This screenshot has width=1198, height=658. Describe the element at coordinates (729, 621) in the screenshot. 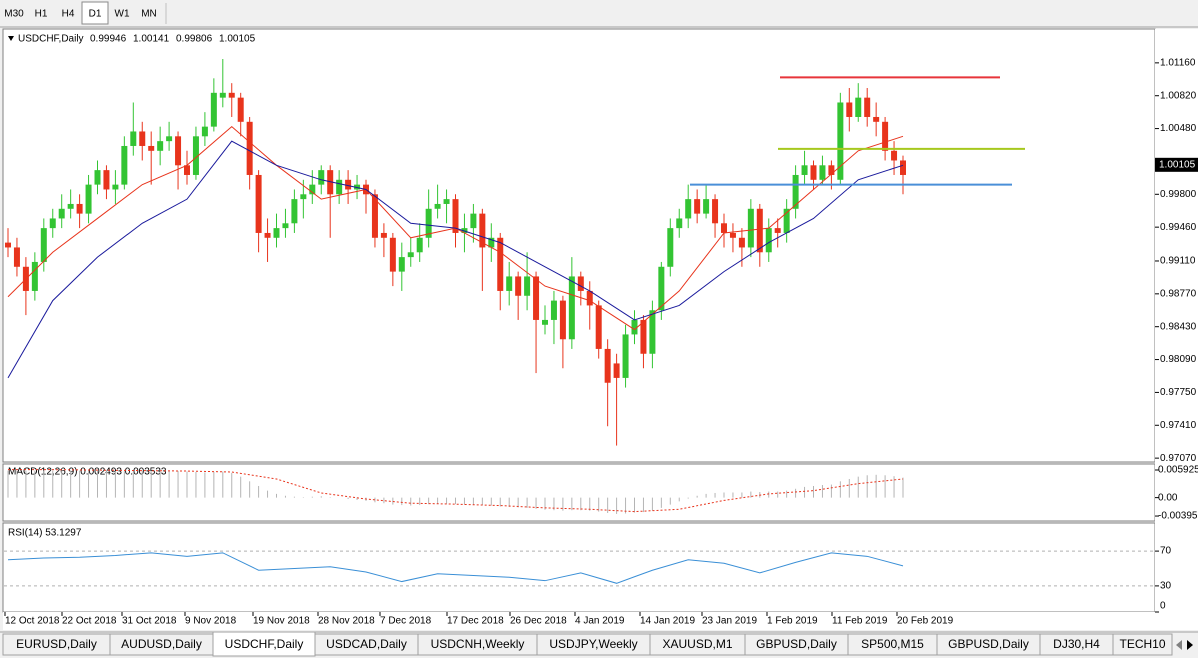

I see `date-label: 23 Jan 2019` at that location.